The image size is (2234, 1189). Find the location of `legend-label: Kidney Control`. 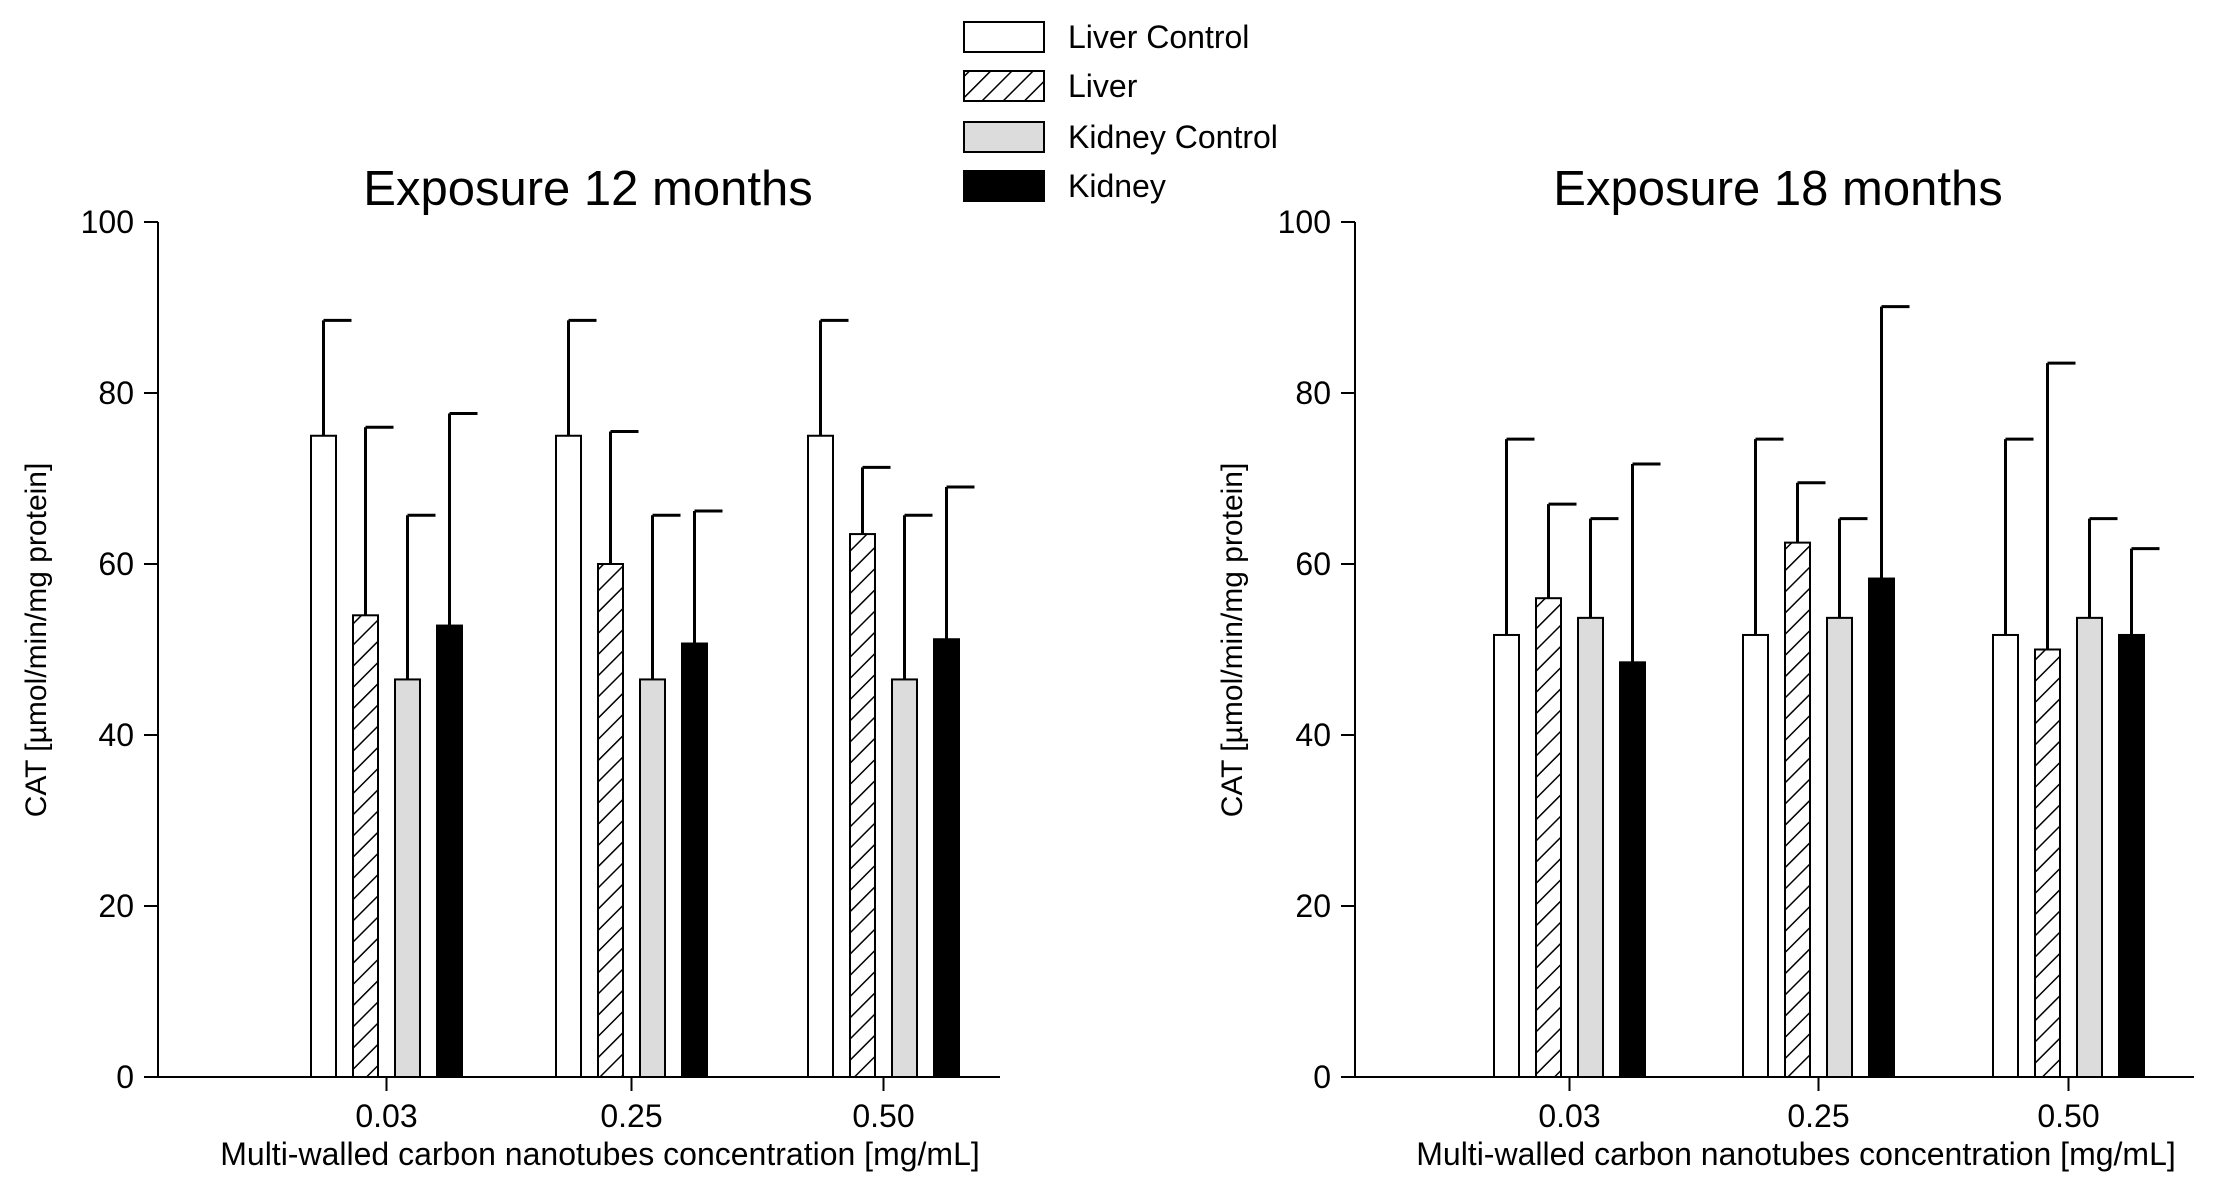

legend-label: Kidney Control is located at coordinates (1173, 137).